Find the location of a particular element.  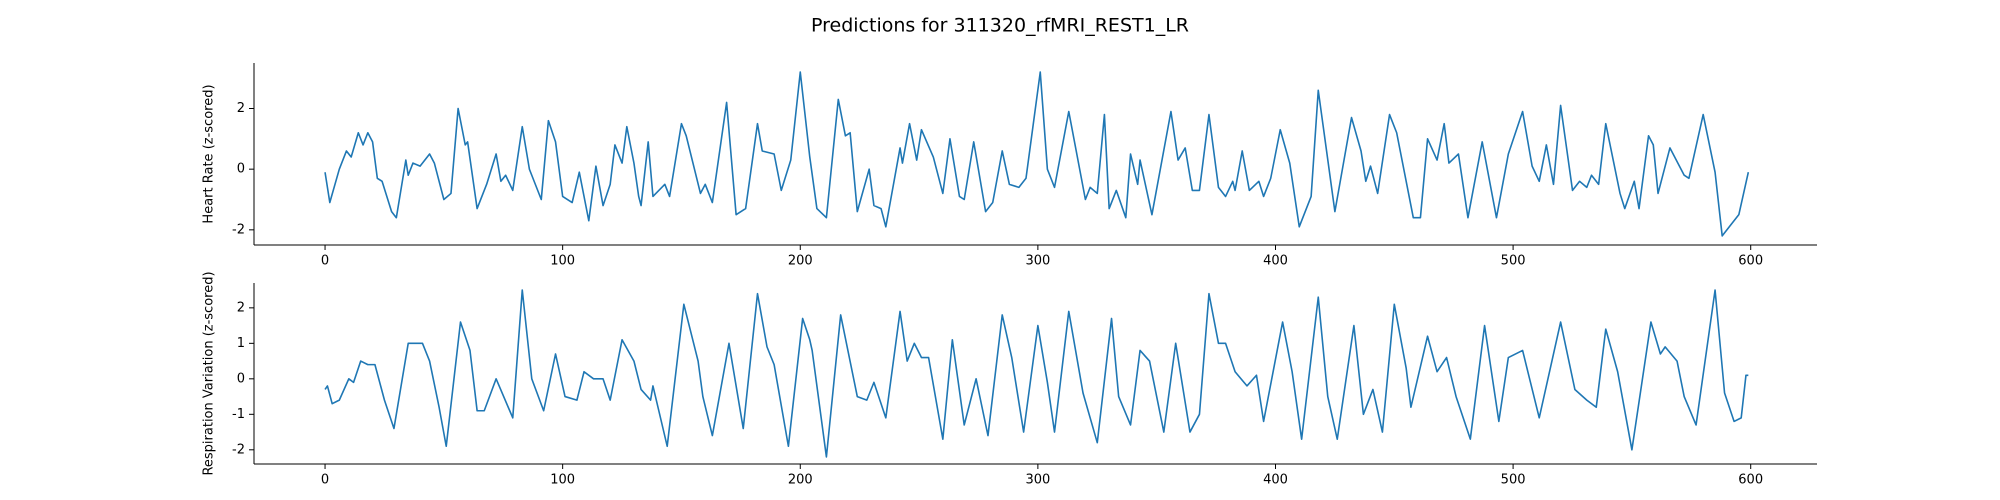

y-axis-label: Respiration Variation (z-scored) is located at coordinates (209, 373).